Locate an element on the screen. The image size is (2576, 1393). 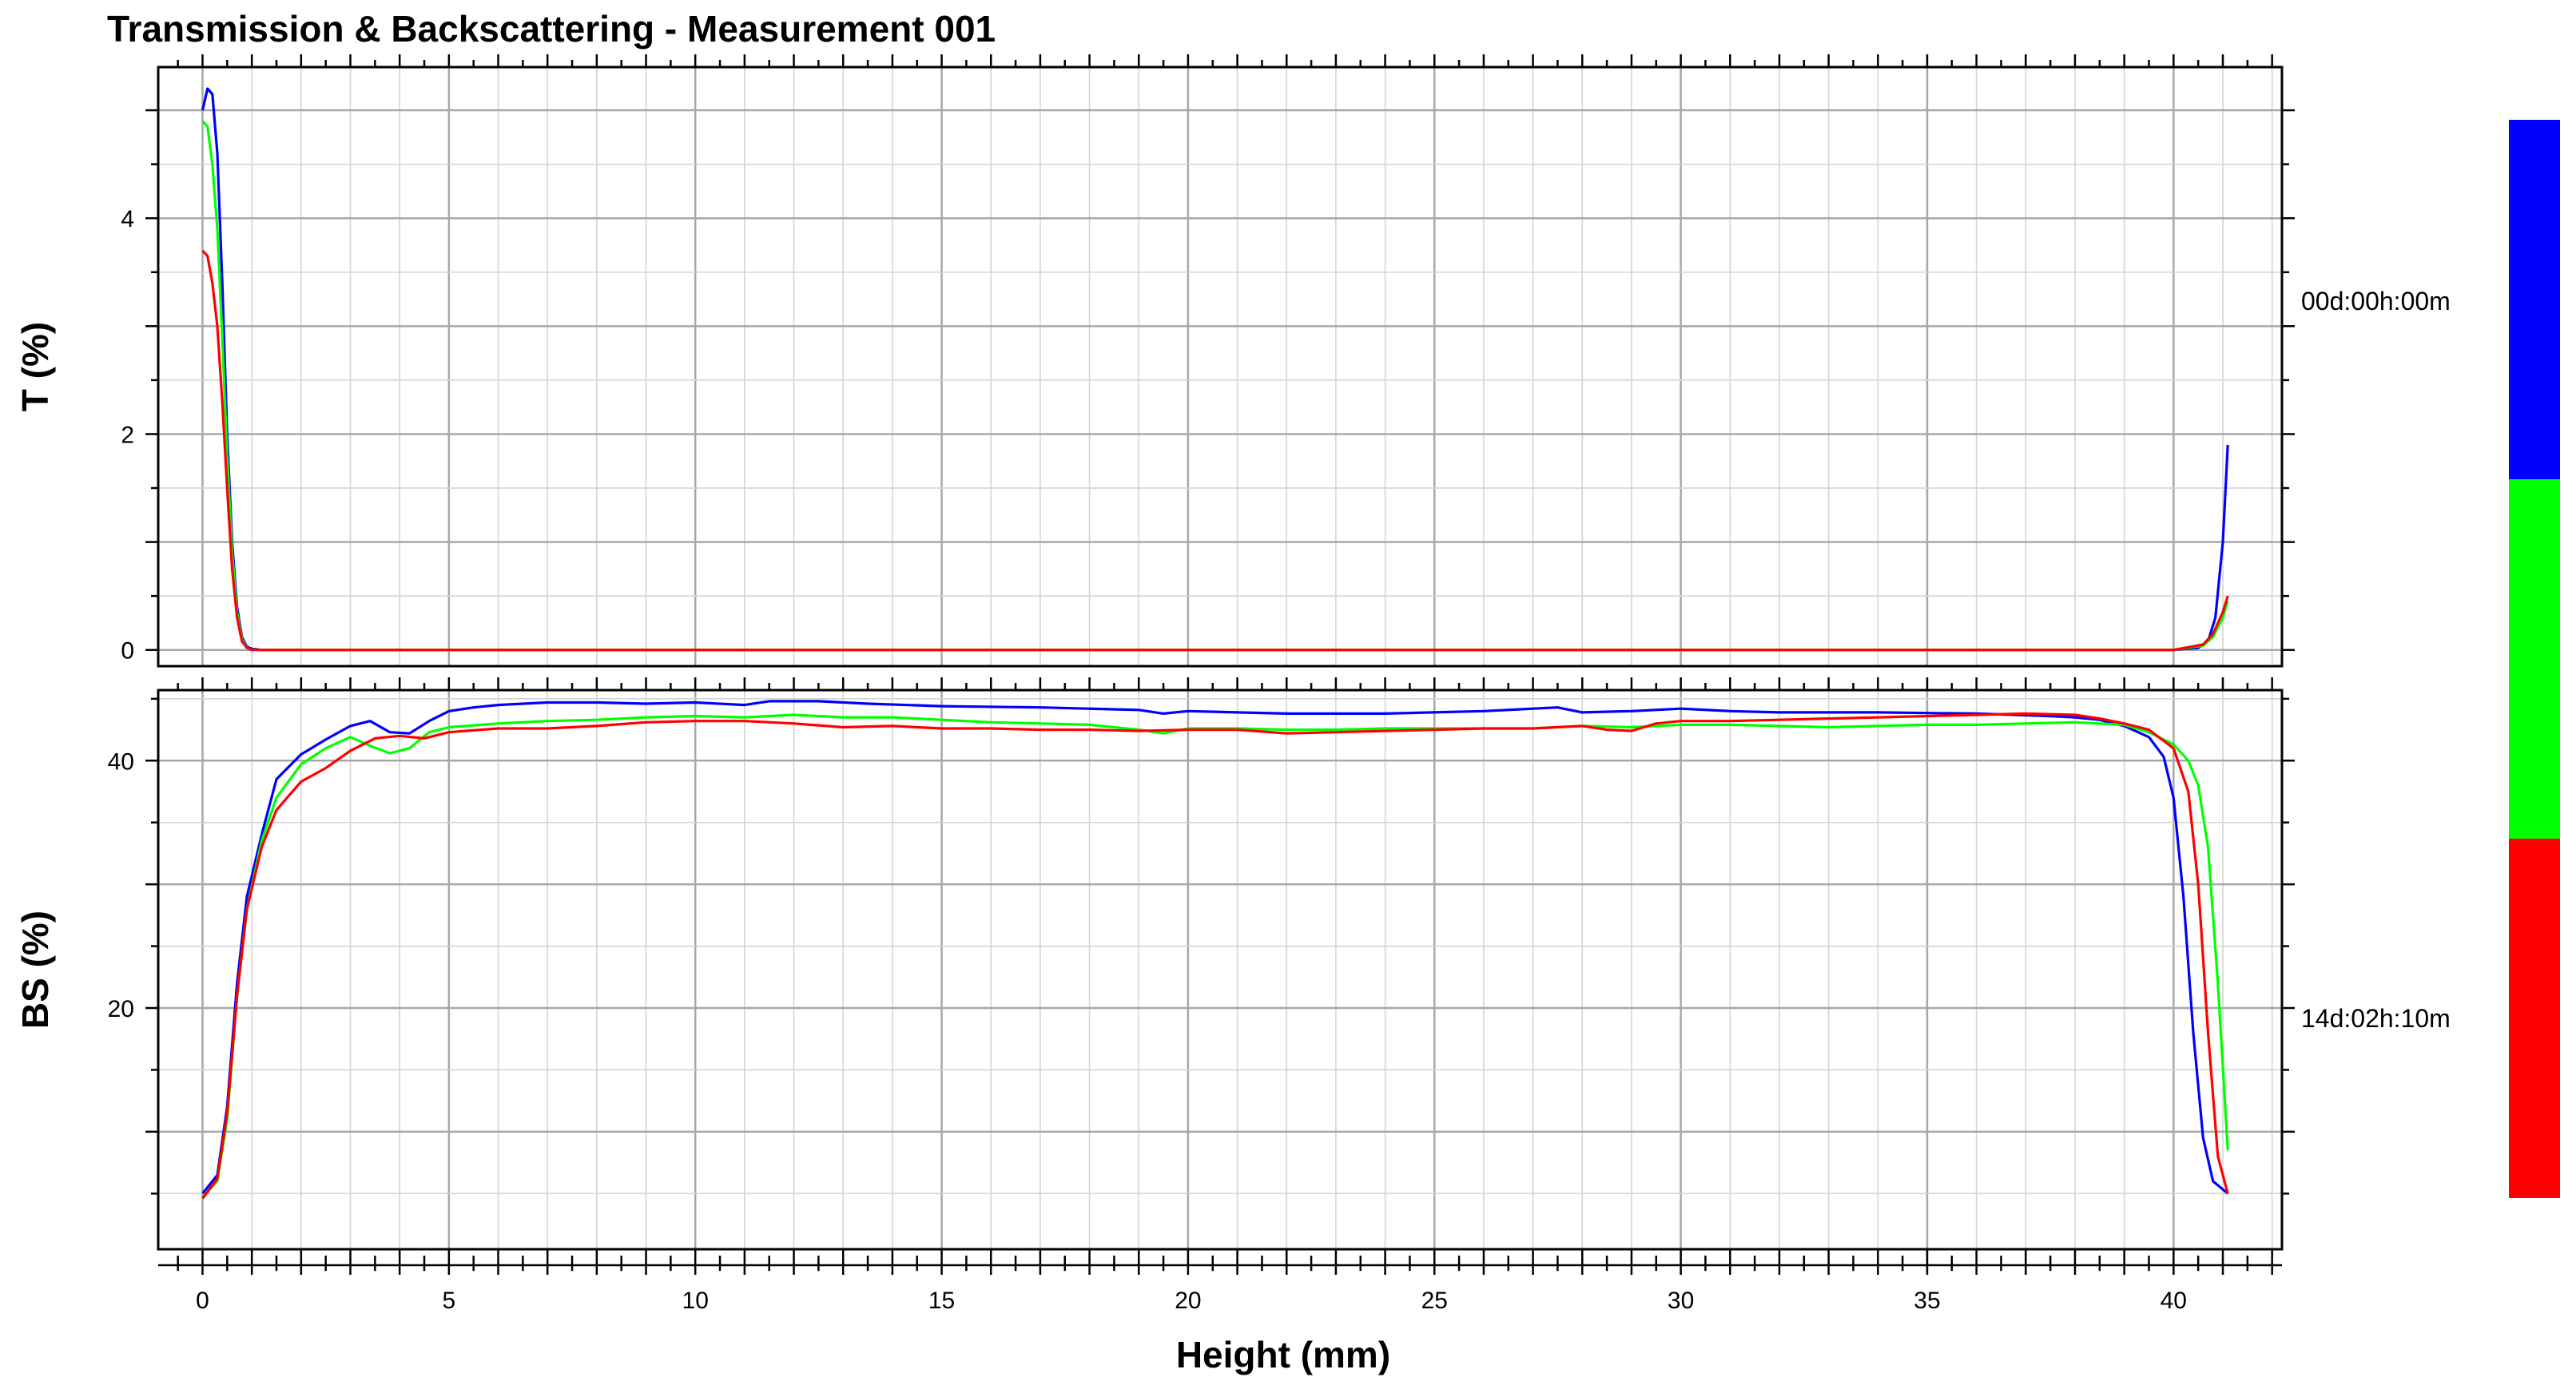
time-legend: 00d:00h:00m 14d:02h:10m is located at coordinates (2430, 659).